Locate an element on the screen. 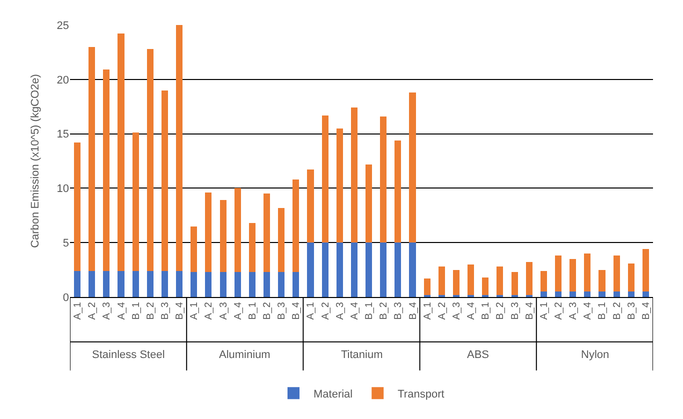 The width and height of the screenshot is (683, 419). y-tick-label: 5 is located at coordinates (65, 243).